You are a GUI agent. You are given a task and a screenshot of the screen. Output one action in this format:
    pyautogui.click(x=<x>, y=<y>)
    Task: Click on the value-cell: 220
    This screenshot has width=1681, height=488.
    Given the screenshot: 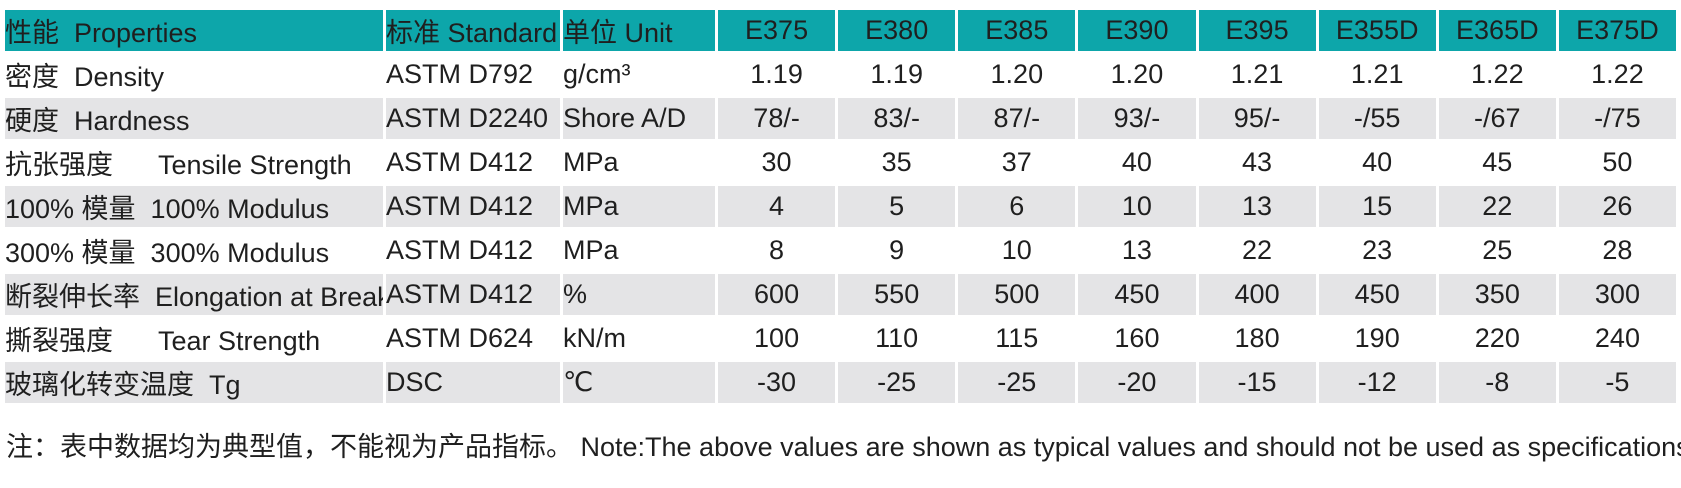 What is the action you would take?
    pyautogui.click(x=1497, y=338)
    